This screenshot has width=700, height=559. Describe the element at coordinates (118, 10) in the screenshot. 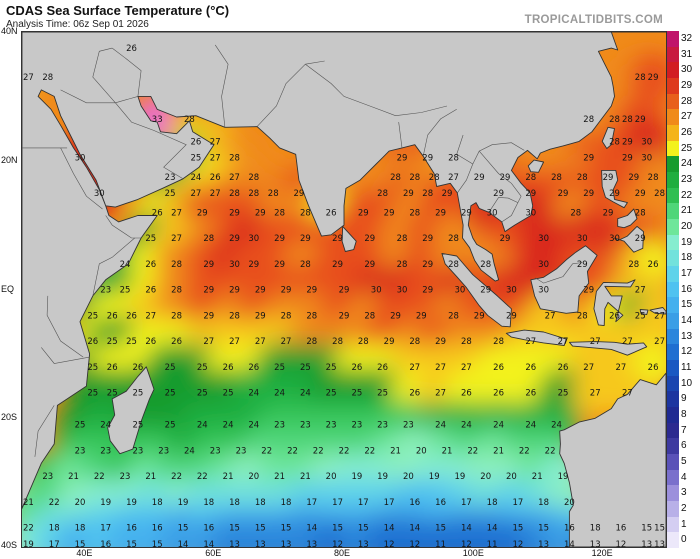

I see `map-title: CDAS Sea Surface Temperature (°C)` at that location.